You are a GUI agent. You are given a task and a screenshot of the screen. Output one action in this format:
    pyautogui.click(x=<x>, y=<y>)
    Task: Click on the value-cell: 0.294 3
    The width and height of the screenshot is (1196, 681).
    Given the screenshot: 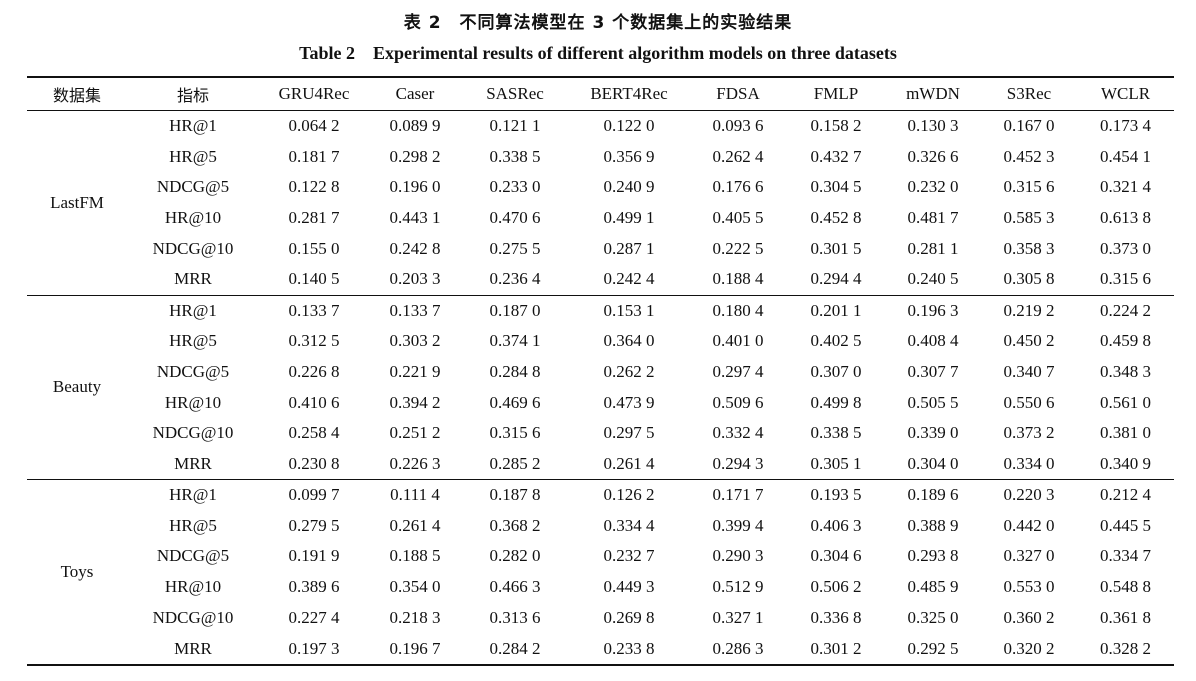 What is the action you would take?
    pyautogui.click(x=738, y=463)
    